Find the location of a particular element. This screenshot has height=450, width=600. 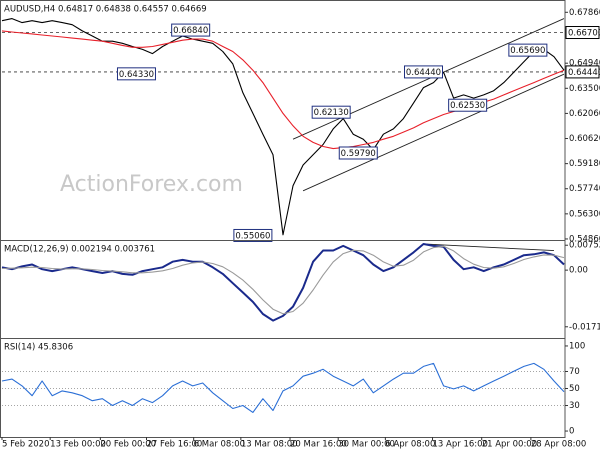

x-tick-label: 13 Mar 08:00 is located at coordinates (269, 445).